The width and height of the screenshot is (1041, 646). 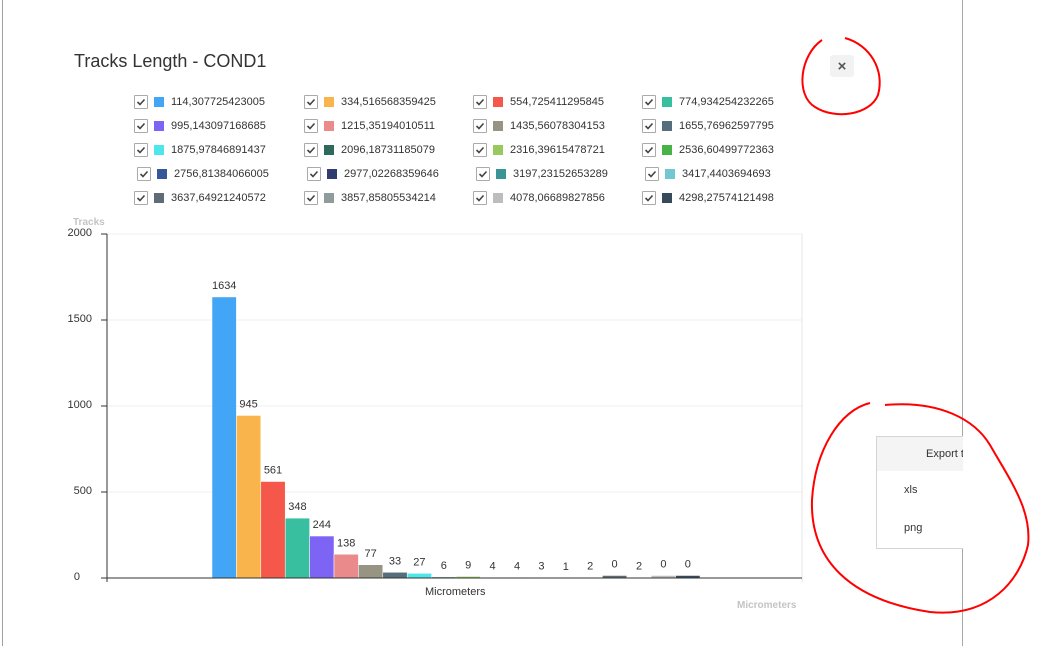 I want to click on legend-item: 3637,64921240572, so click(x=200, y=198).